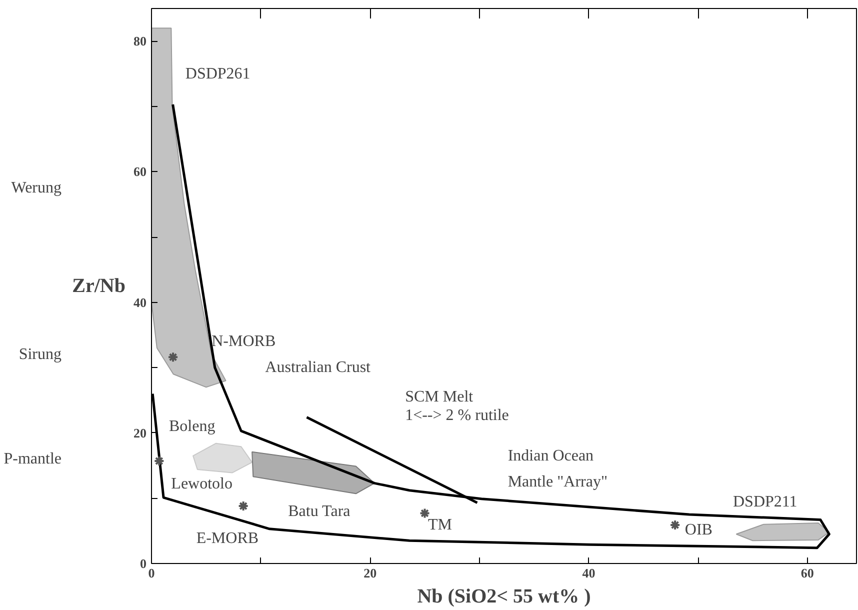 This screenshot has width=858, height=610. Describe the element at coordinates (319, 511) in the screenshot. I see `annotation: Batu Tara` at that location.